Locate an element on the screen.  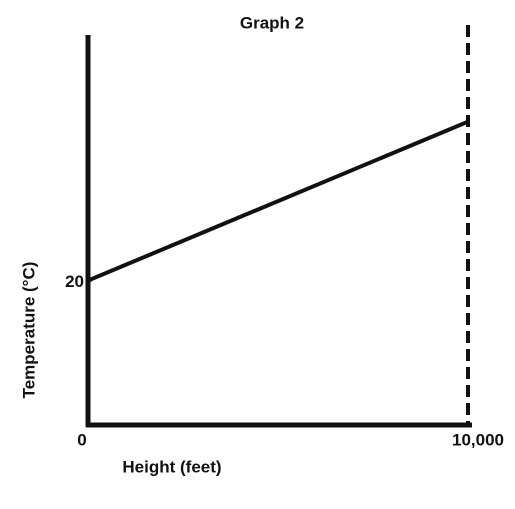
x-tick-label: 10,000 is located at coordinates (478, 439).